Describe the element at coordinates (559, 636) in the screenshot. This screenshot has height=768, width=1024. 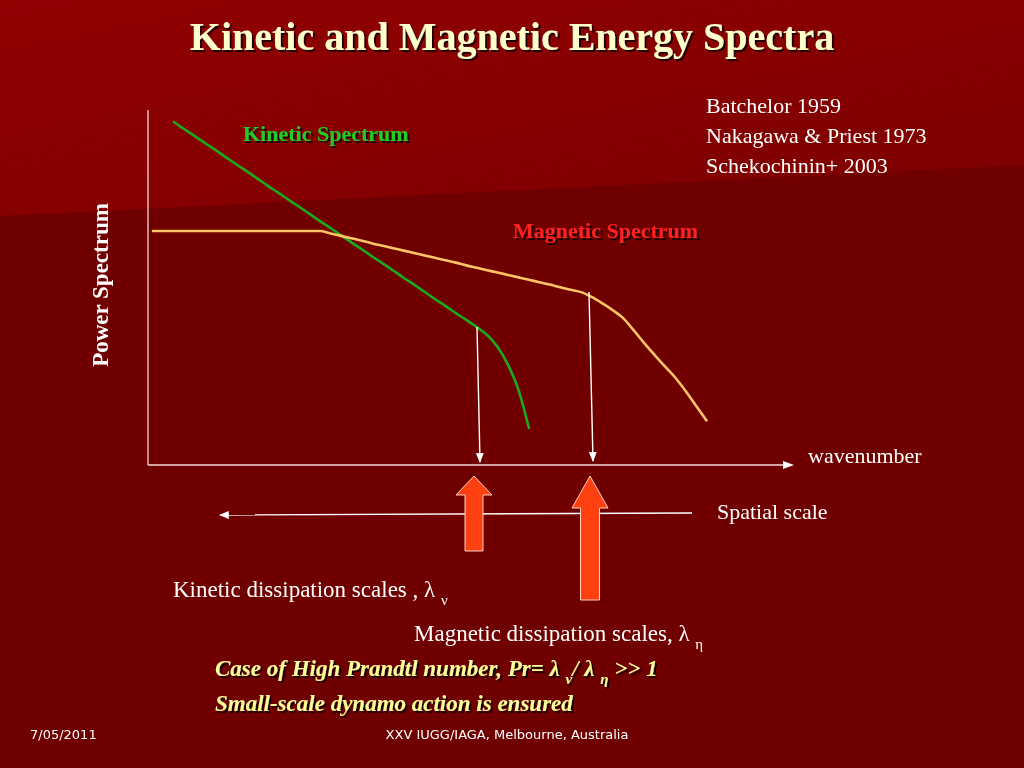
I see `text: Magnetic dissipation scales, λ $_{η}$` at that location.